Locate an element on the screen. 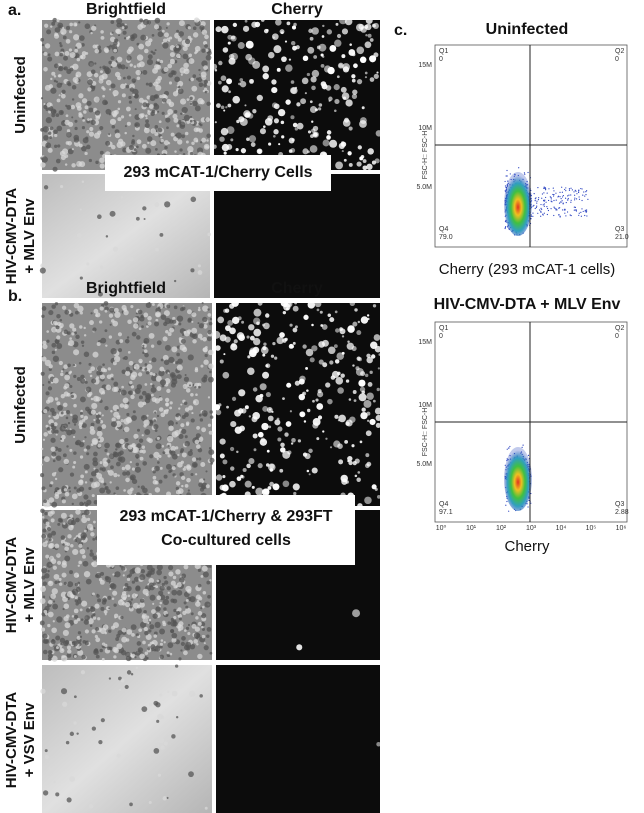  quadrant-name: Q4 is located at coordinates (443, 229).